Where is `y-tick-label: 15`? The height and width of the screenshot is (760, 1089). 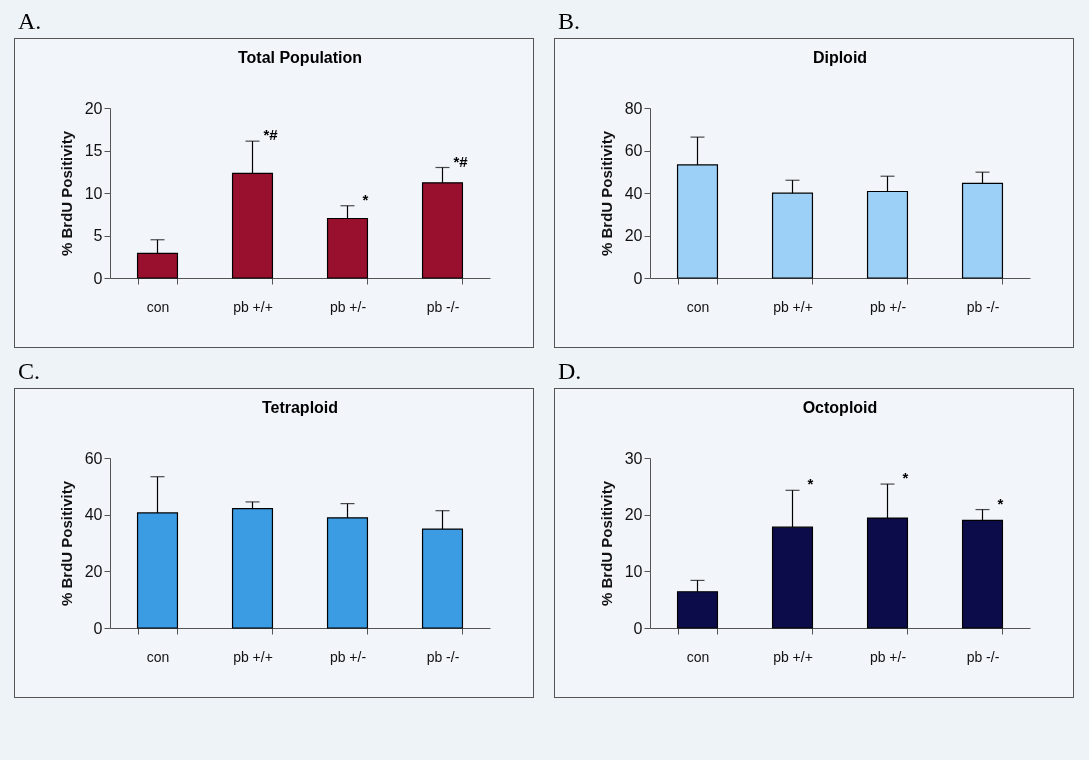
y-tick-label: 15 is located at coordinates (93, 150).